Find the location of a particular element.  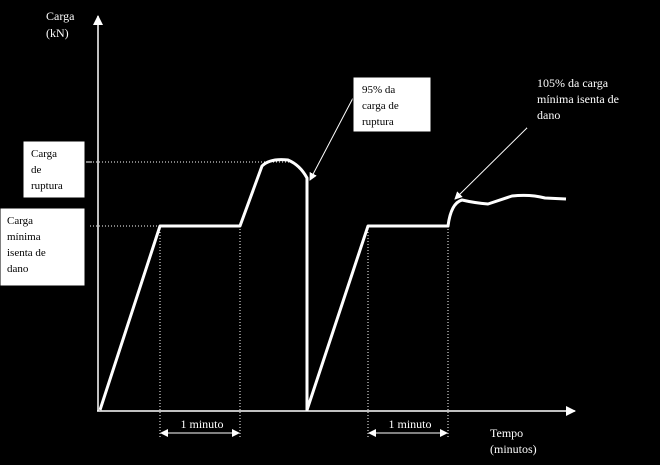

x-axis-label: Tempo is located at coordinates (506, 433).